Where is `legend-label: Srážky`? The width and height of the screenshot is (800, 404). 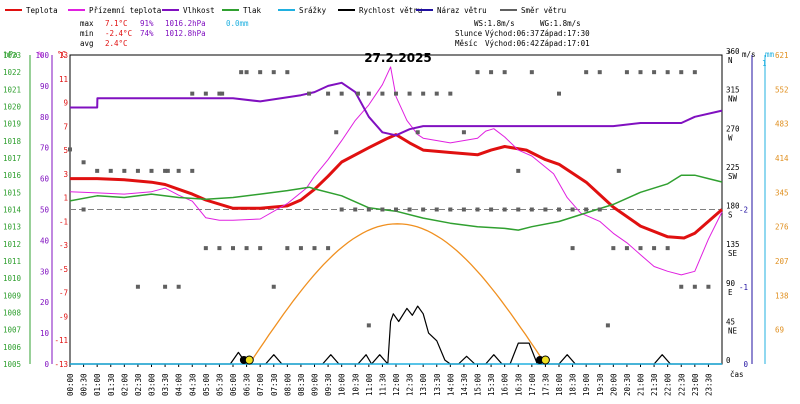
legend-label: Srážky is located at coordinates (313, 10).